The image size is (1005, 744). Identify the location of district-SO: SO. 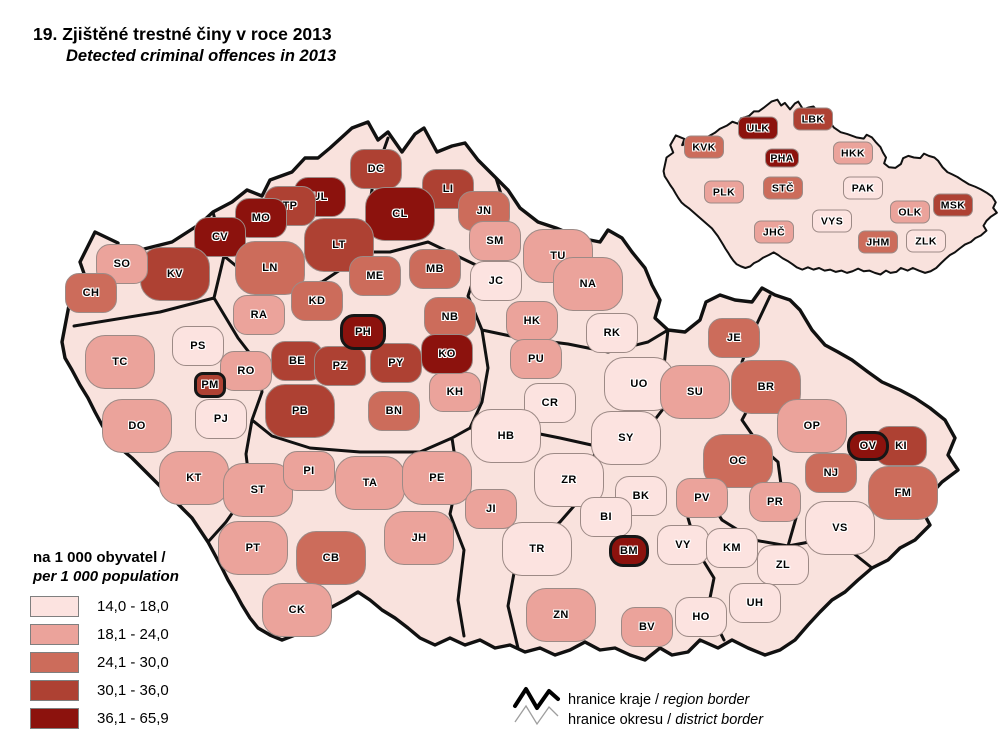
(122, 264).